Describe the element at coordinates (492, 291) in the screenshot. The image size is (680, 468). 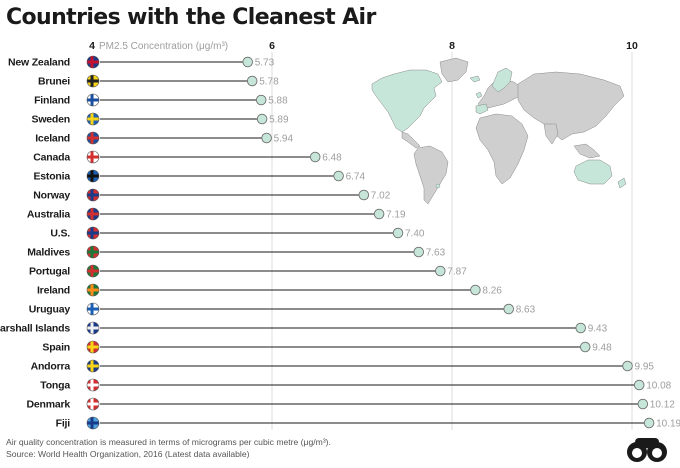
I see `value-label: 8.26` at that location.